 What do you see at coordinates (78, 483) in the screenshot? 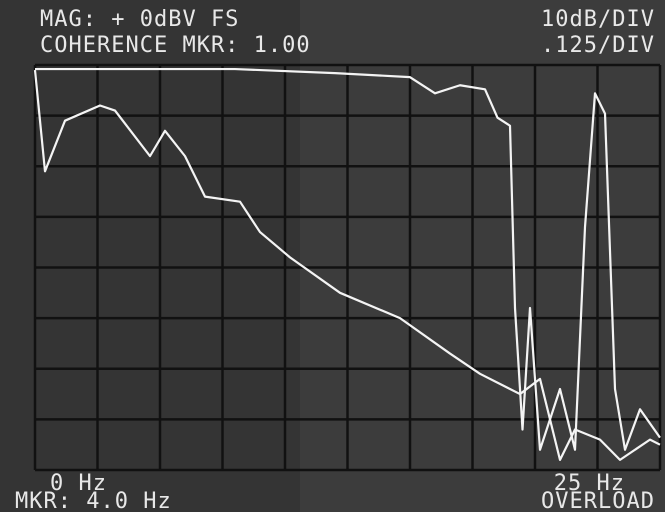
I see `x-start-label: 0 Hz` at bounding box center [78, 483].